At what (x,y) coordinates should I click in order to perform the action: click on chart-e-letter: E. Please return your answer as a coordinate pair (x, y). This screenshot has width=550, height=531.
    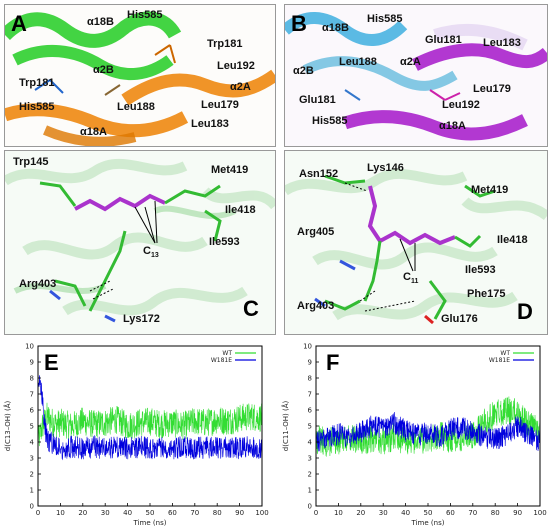
    Looking at the image, I should click on (51, 362).